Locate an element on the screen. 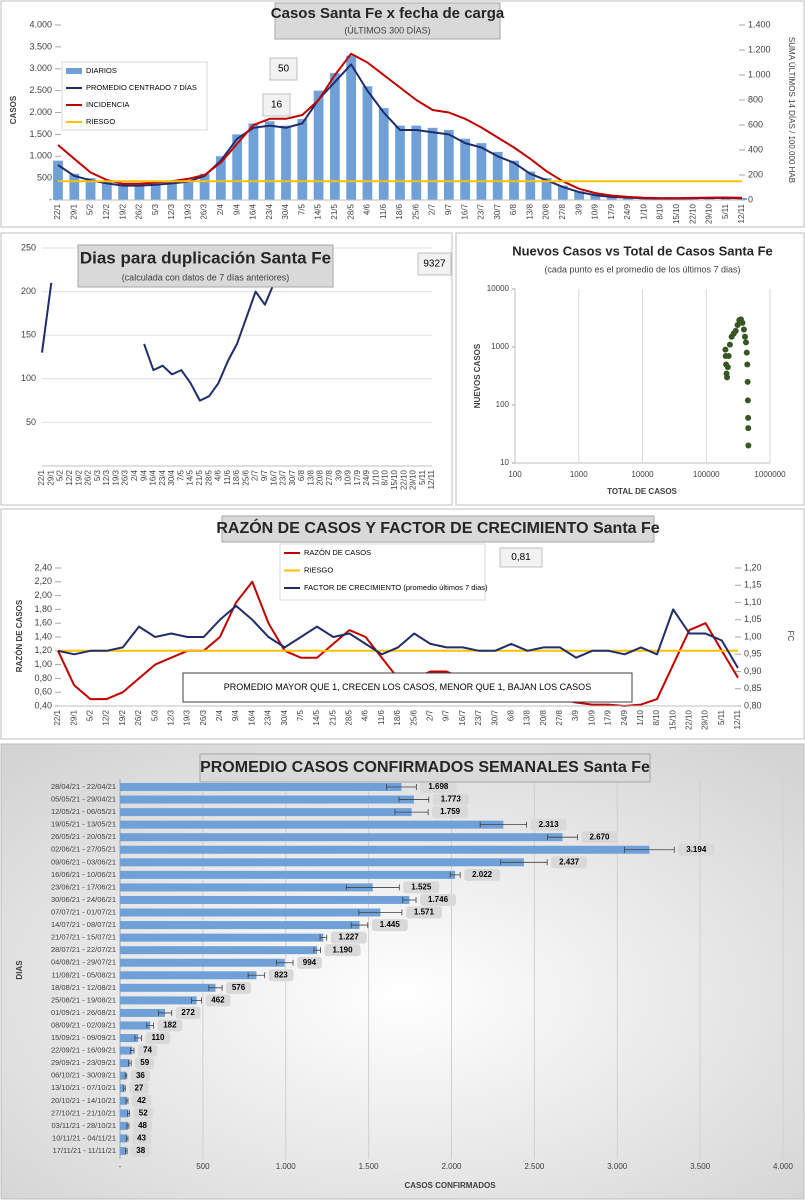 This screenshot has width=805, height=1200. y2-tick-label: 0,90 is located at coordinates (753, 671).